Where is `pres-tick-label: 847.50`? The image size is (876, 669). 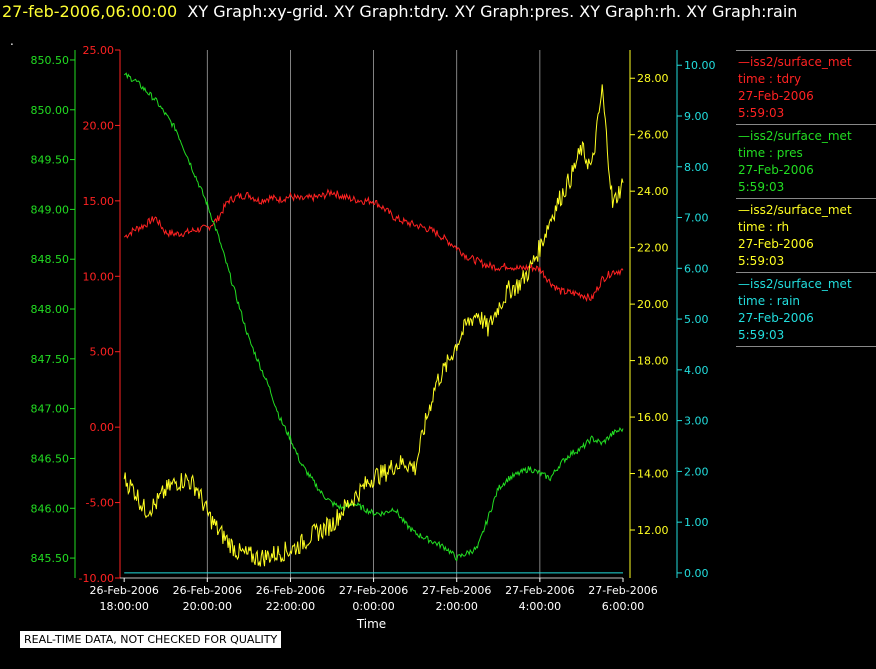
pres-tick-label: 847.50 is located at coordinates (50, 359).